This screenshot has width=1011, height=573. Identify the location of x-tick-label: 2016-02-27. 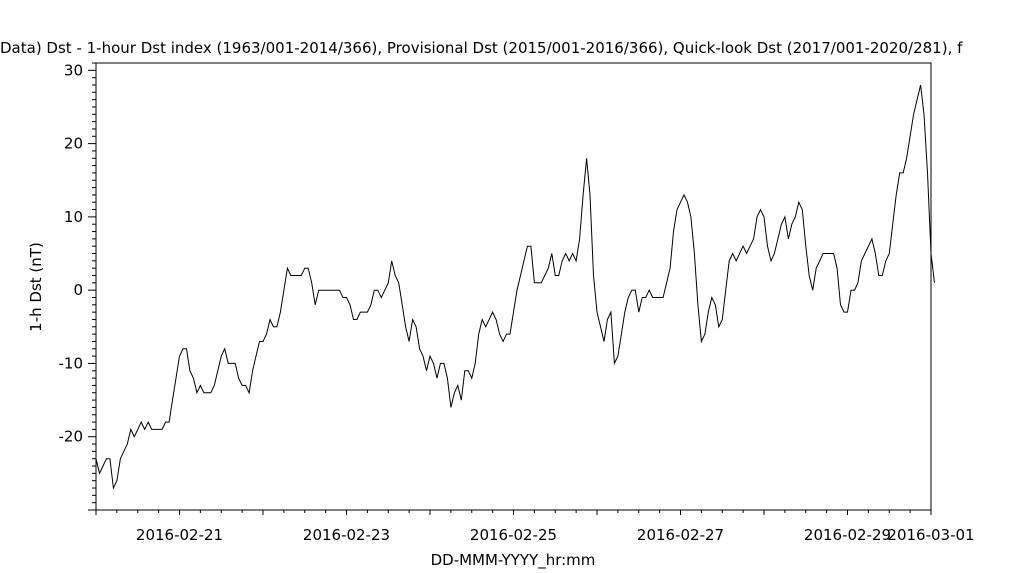
(680, 535).